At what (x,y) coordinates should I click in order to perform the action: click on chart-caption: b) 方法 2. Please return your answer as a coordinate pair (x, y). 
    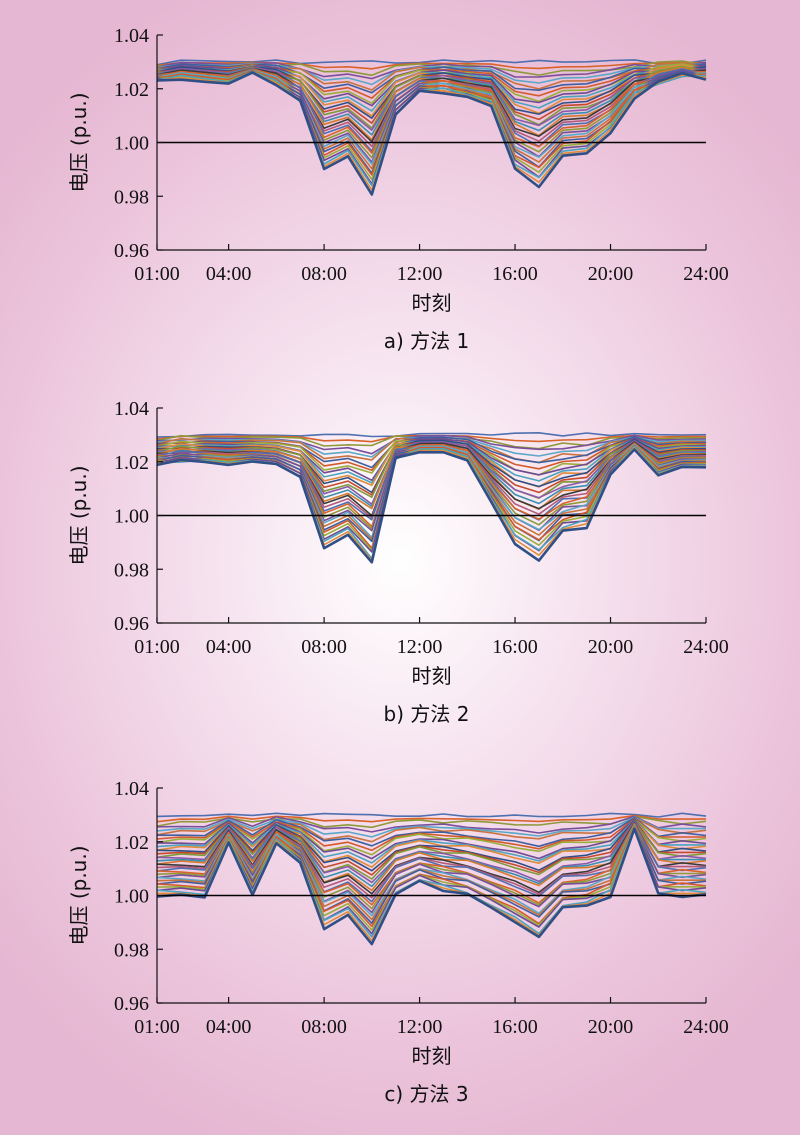
    Looking at the image, I should click on (427, 714).